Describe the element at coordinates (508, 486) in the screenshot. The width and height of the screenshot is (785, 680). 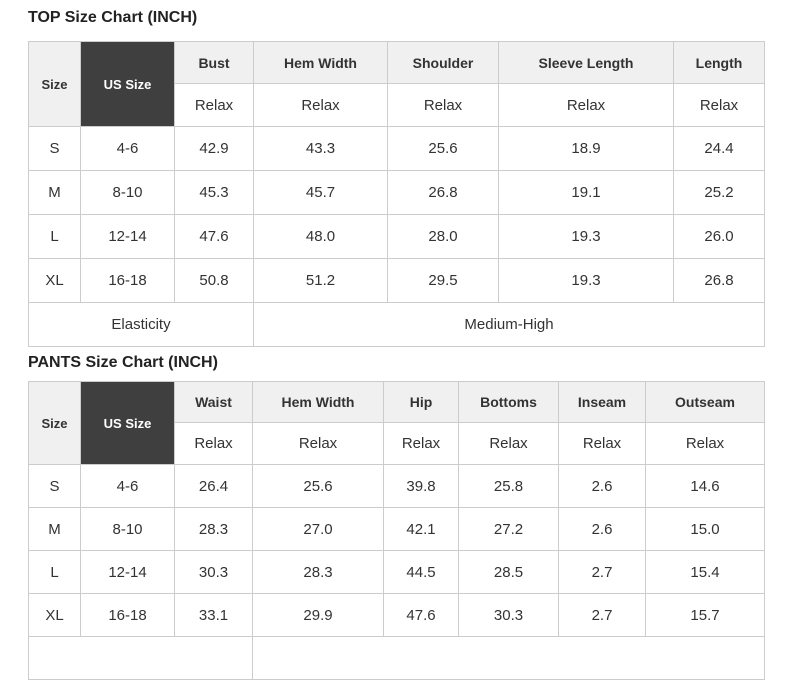
I see `value-cell: 25.8` at that location.